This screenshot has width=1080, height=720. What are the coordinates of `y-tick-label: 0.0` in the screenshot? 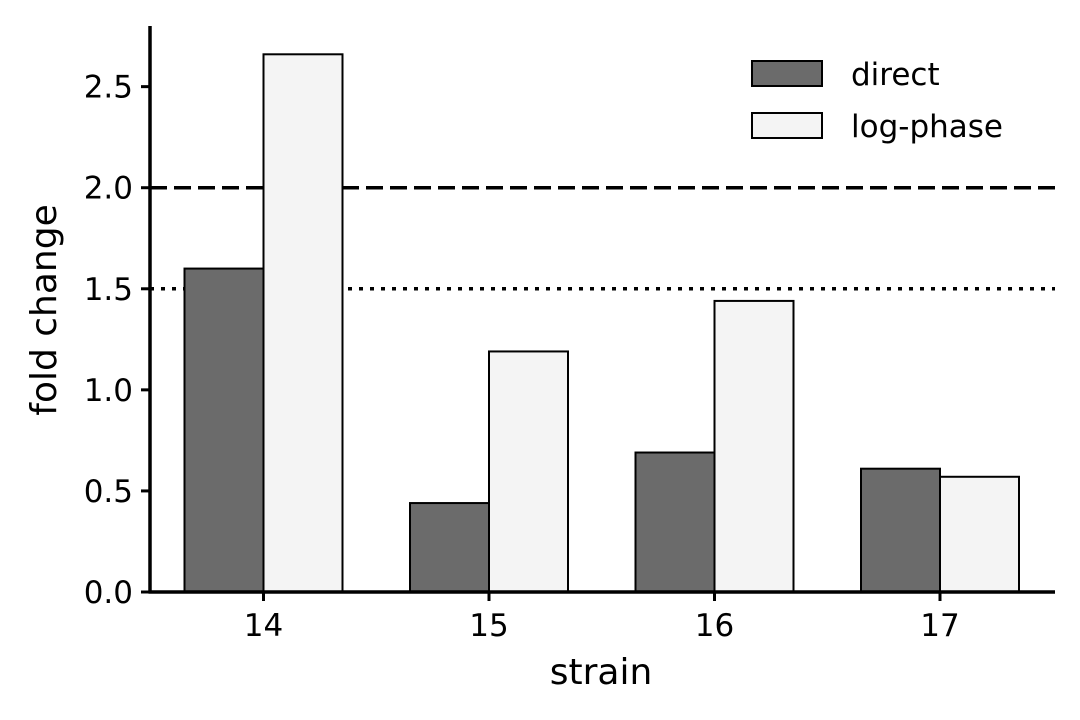 It's located at (108, 593).